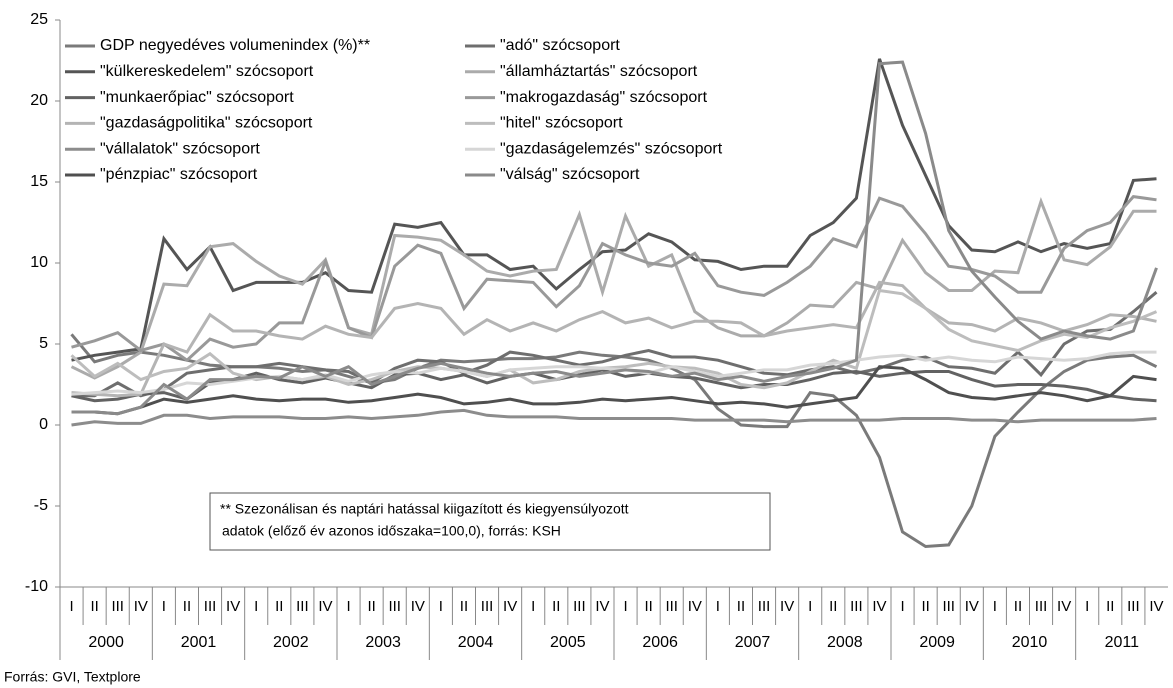 The image size is (1173, 688). Describe the element at coordinates (43, 424) in the screenshot. I see `y-tick-label: 0` at that location.